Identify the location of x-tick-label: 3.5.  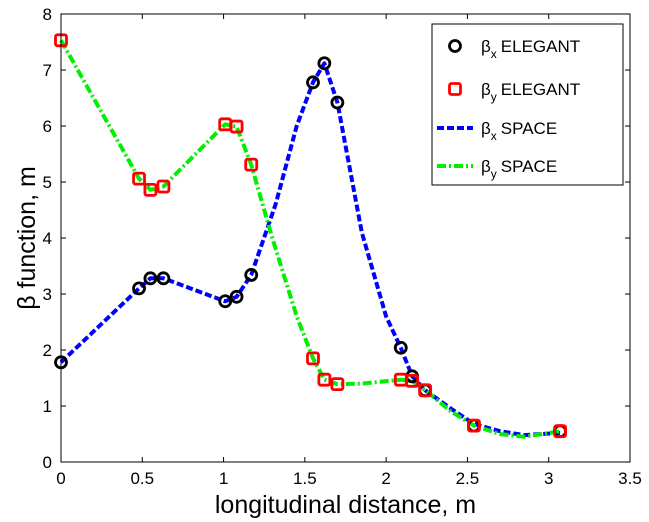
(630, 478).